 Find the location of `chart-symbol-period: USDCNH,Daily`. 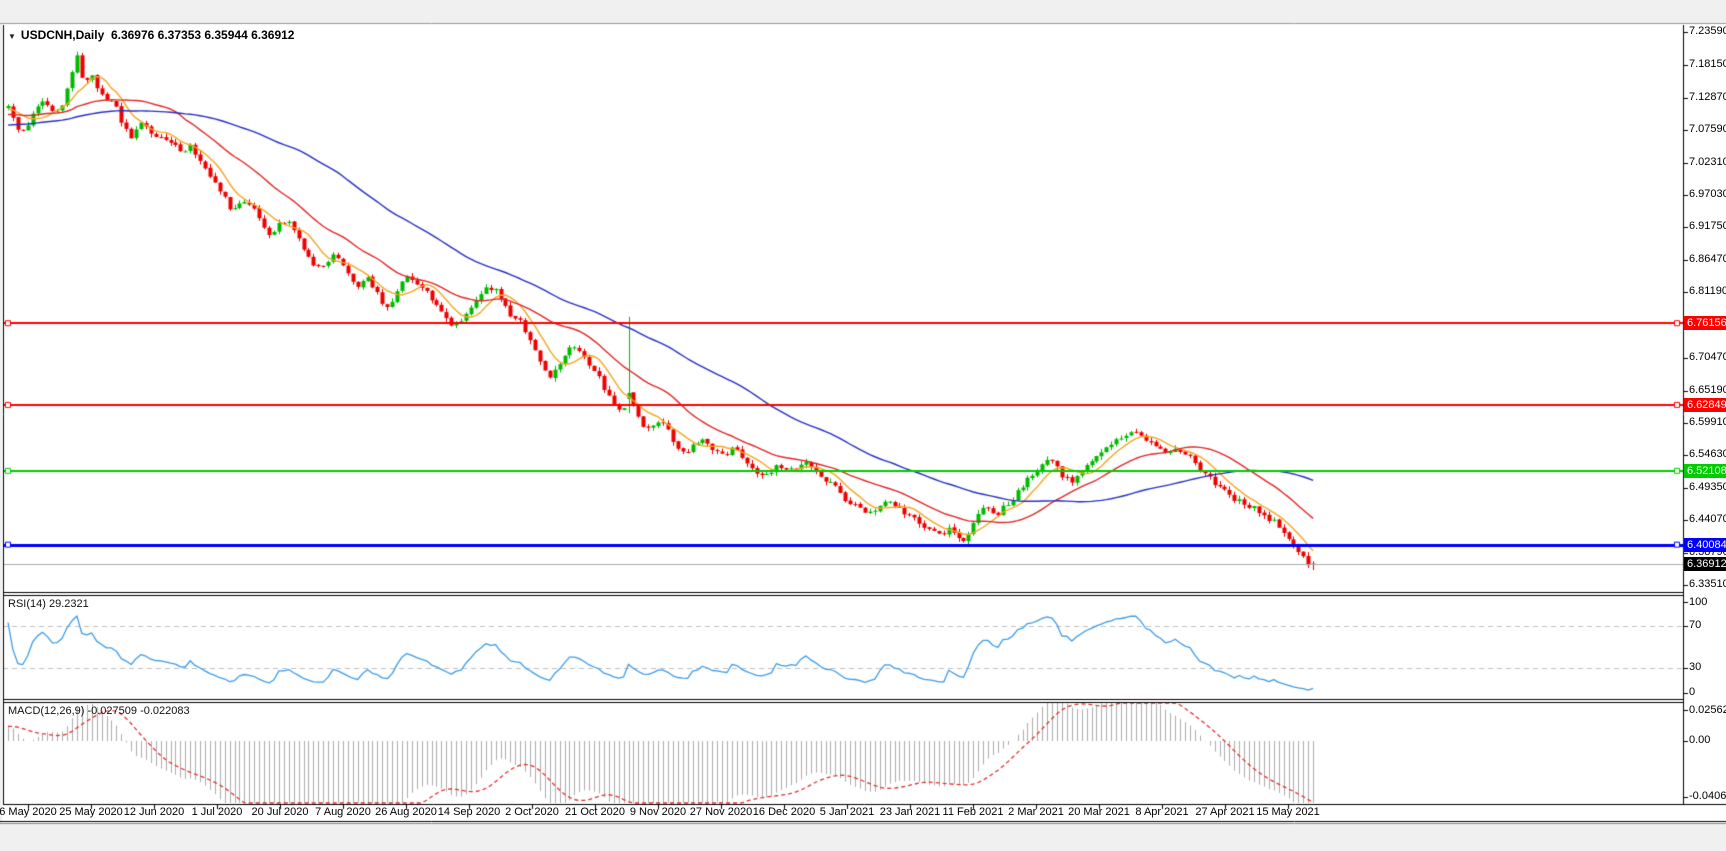

chart-symbol-period: USDCNH,Daily is located at coordinates (62, 35).